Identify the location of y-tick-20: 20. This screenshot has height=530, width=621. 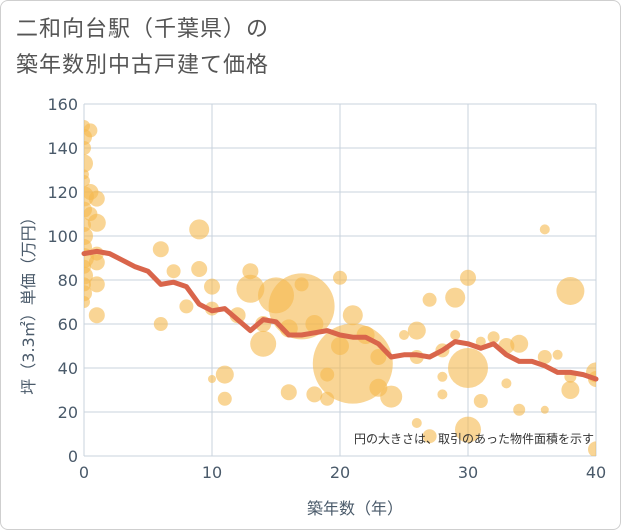
(68, 412).